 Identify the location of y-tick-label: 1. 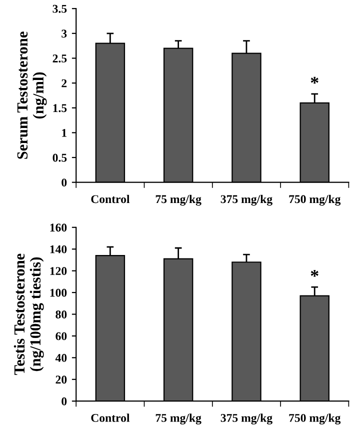
(64, 132).